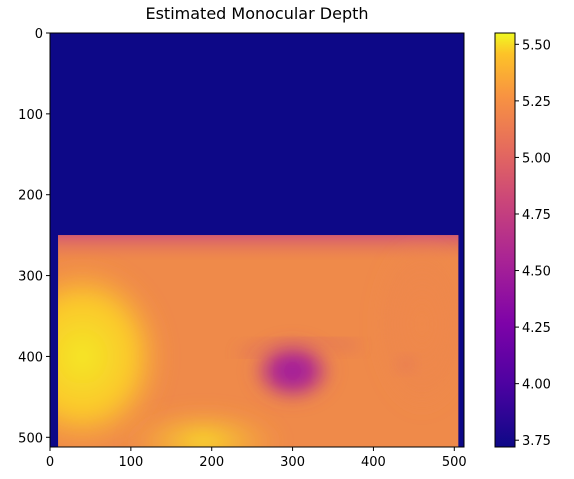  Describe the element at coordinates (50, 462) in the screenshot. I see `x-tick-label: 0` at that location.